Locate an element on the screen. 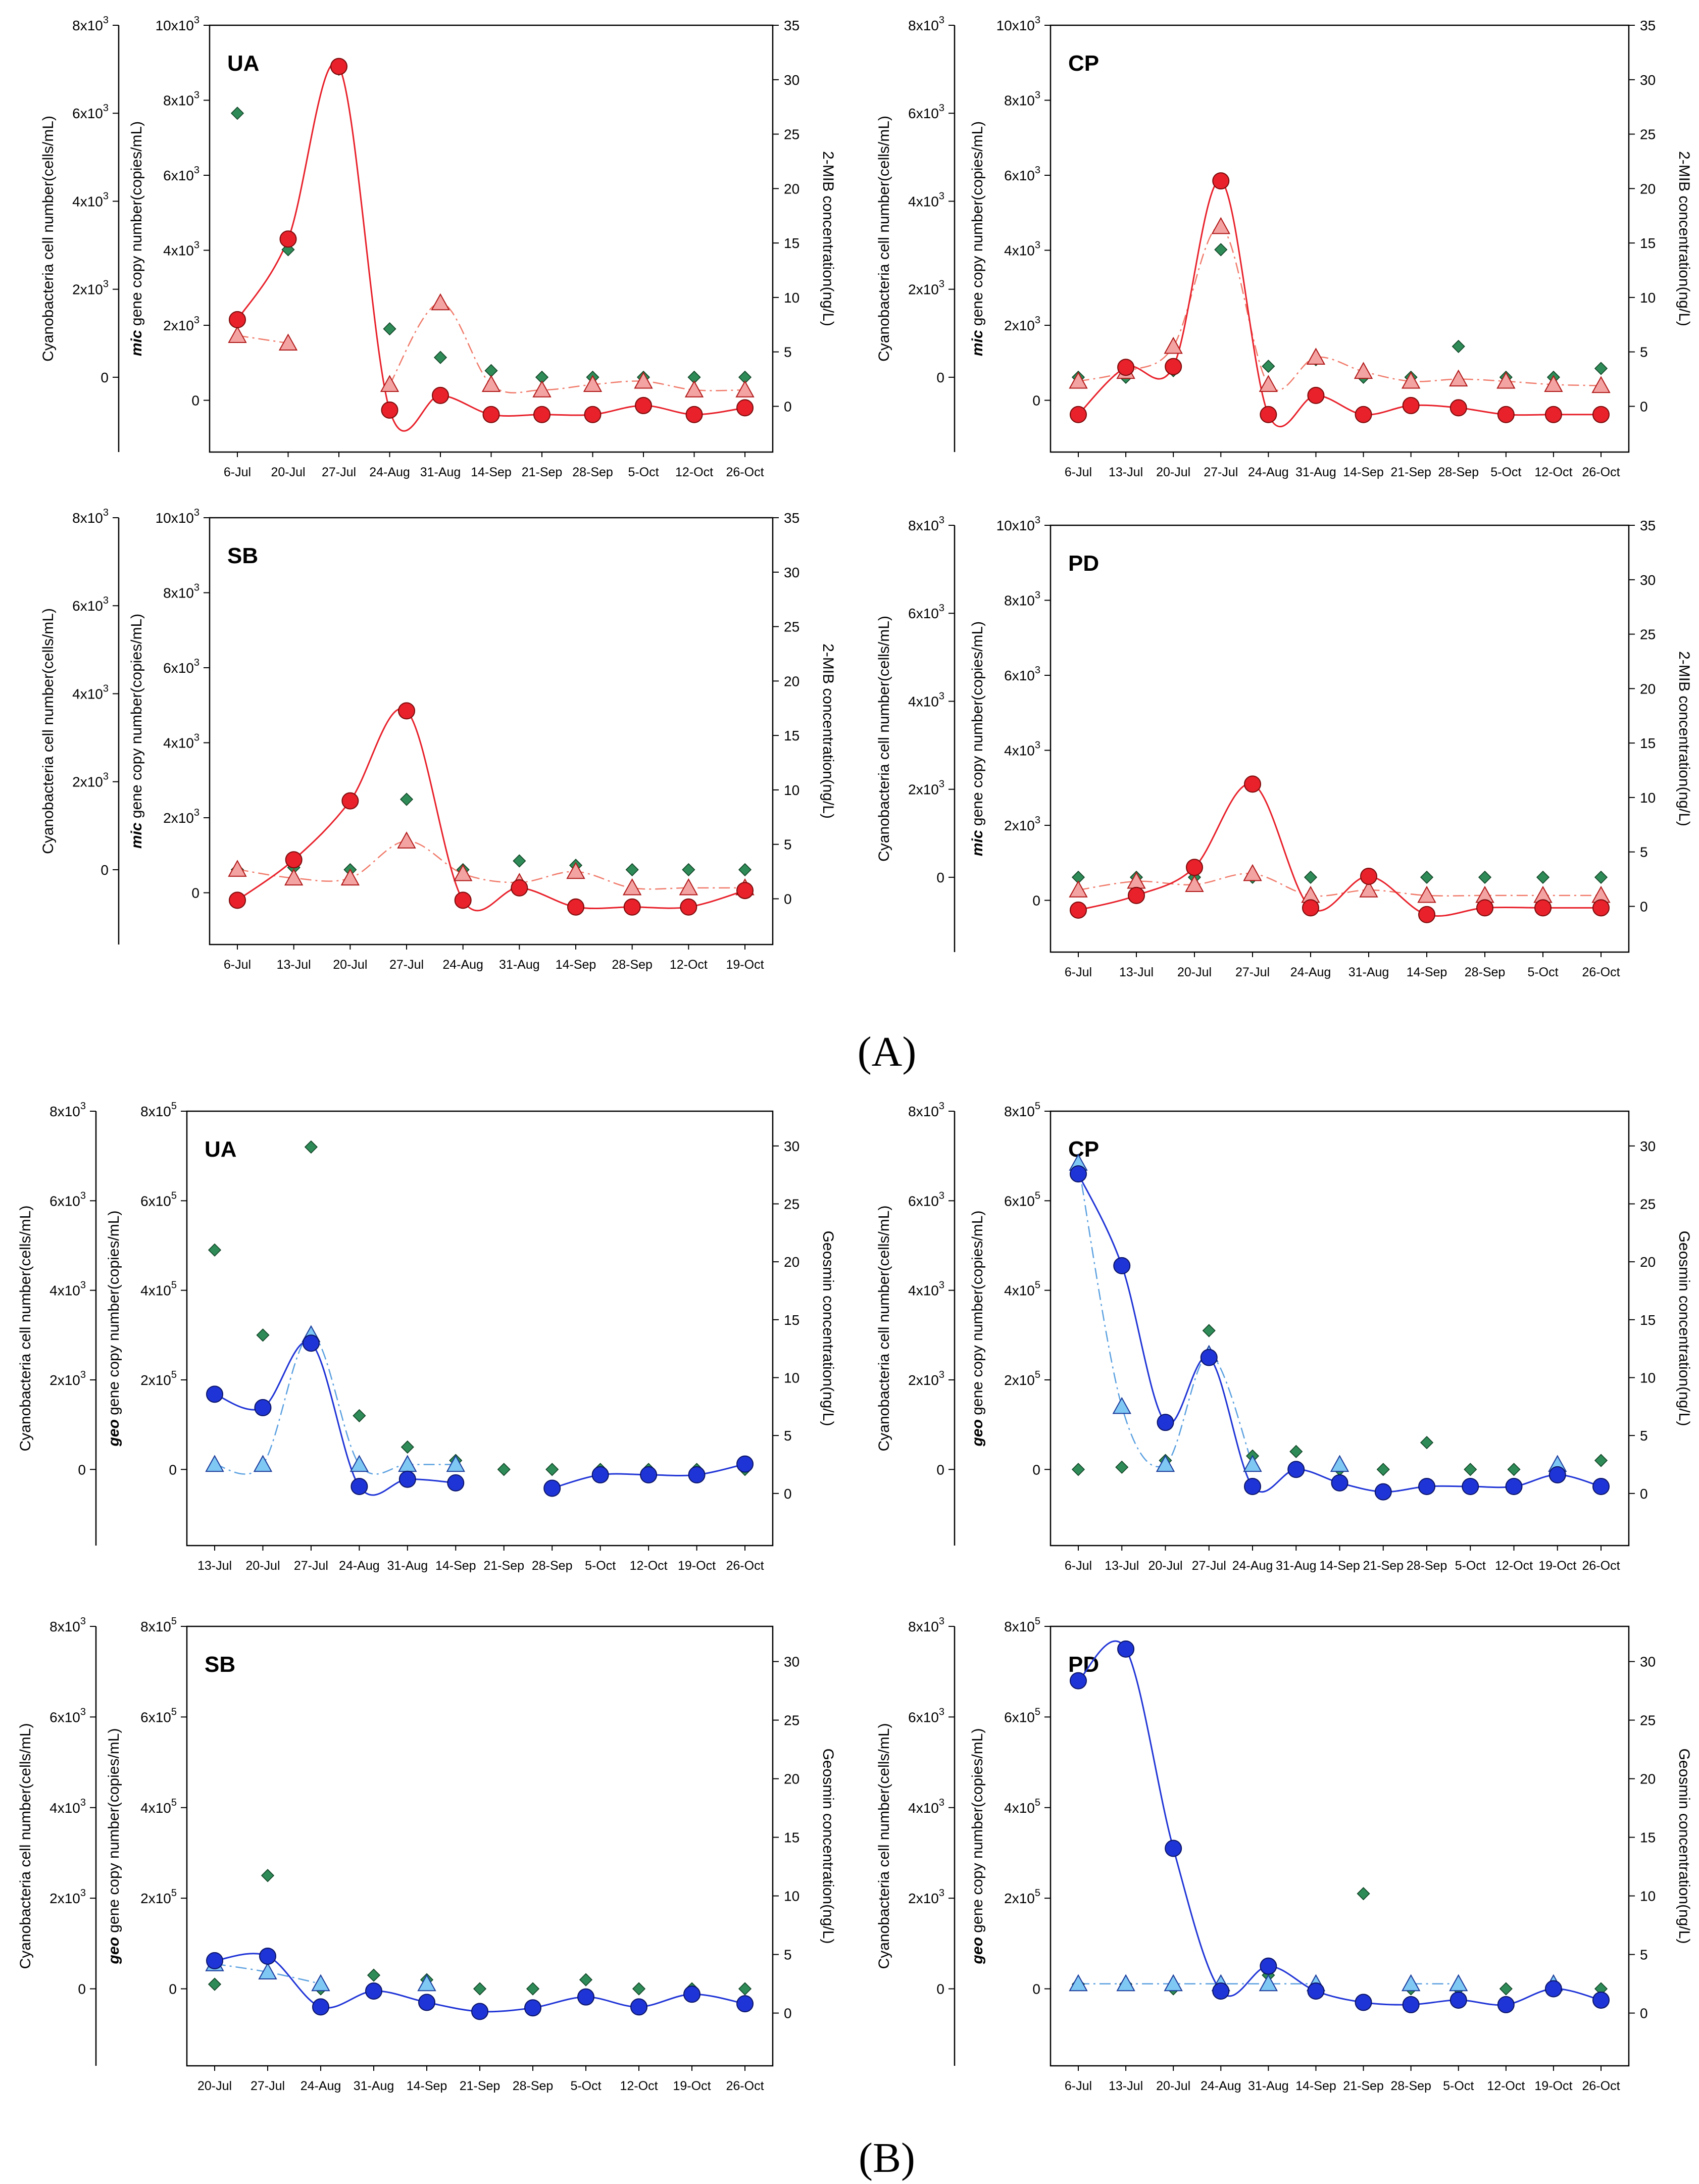  outer-tick-label: 2x10³ is located at coordinates (926, 1378).